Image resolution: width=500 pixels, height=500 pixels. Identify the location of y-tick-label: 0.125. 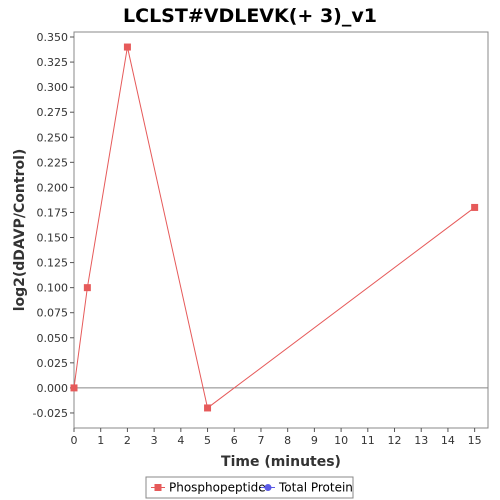
(53, 263).